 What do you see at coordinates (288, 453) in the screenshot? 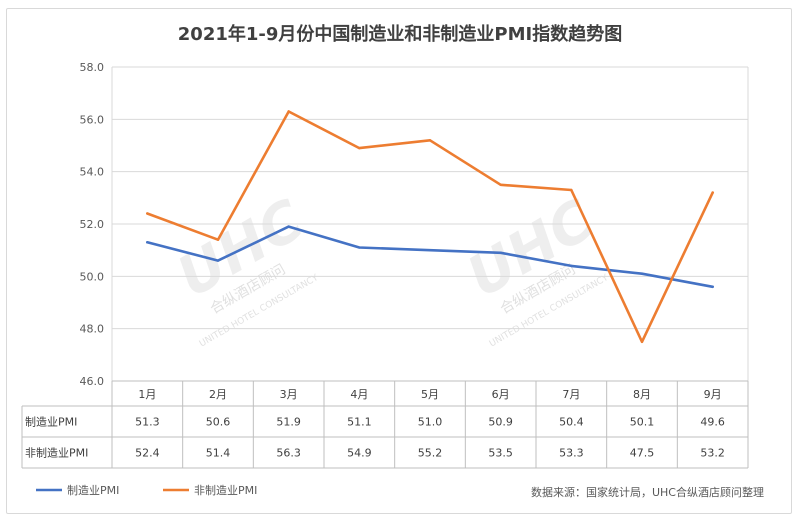
I see `table-cell-value: 56.3` at bounding box center [288, 453].